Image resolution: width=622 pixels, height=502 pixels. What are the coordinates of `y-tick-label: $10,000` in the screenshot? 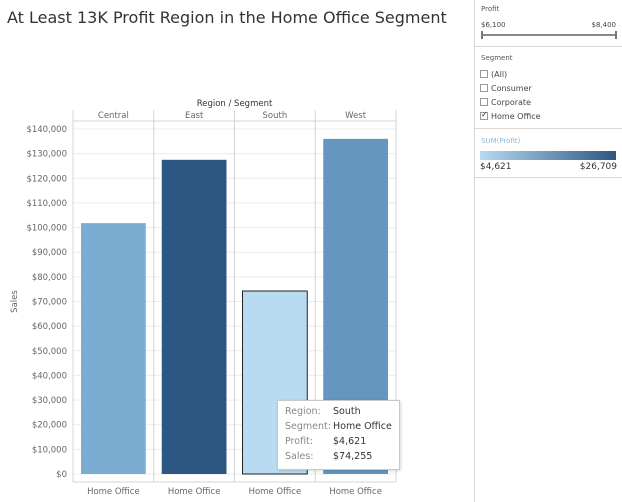 It's located at (49, 450).